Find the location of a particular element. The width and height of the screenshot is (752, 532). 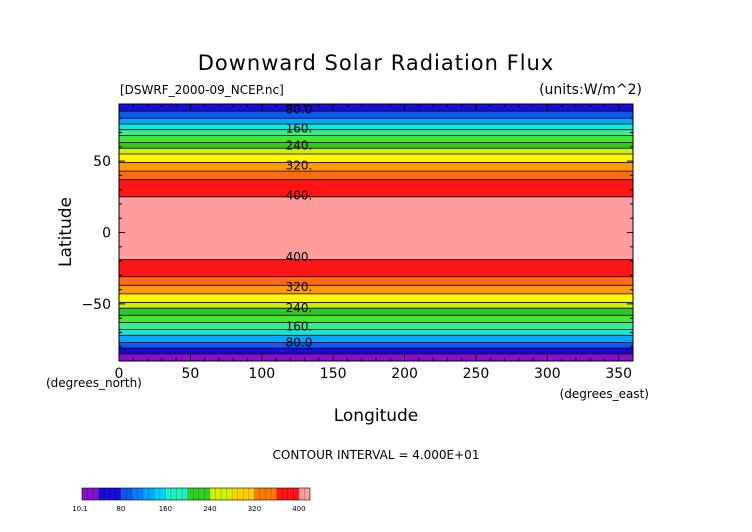

x-tick-label-0: 0 is located at coordinates (119, 374).